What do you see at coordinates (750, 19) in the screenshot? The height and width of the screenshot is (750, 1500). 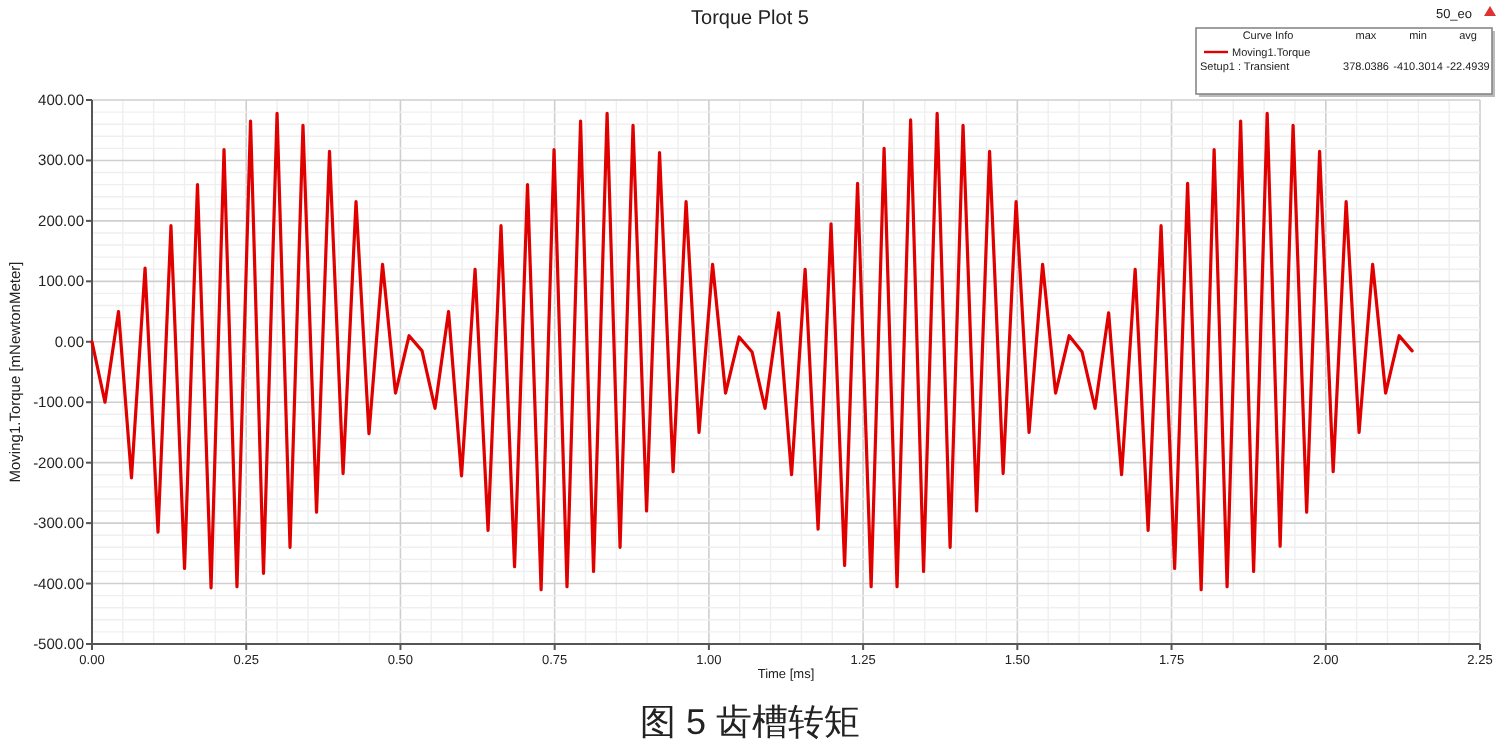 I see `chart-title: Torque Plot 5` at bounding box center [750, 19].